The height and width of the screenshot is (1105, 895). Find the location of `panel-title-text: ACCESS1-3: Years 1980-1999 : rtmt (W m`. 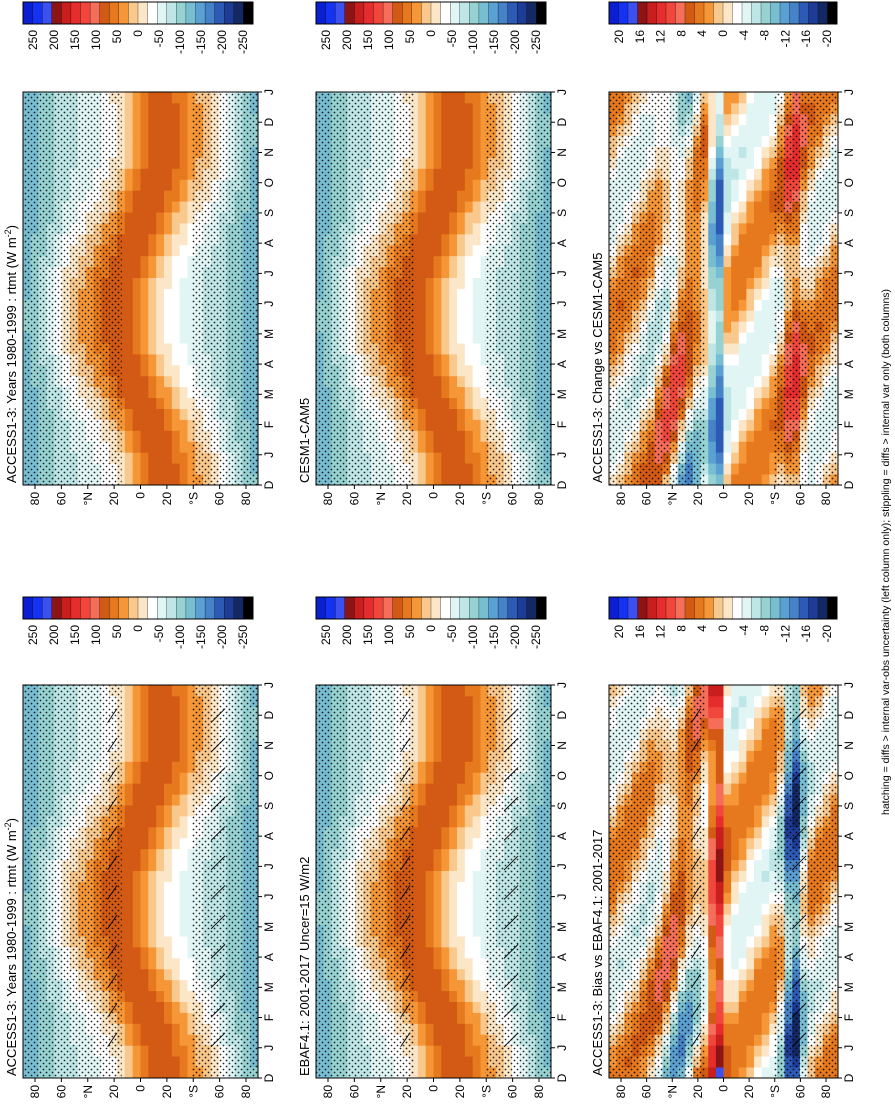

panel-title-text: ACCESS1-3: Years 1980-1999 : rtmt (W m is located at coordinates (11, 953).